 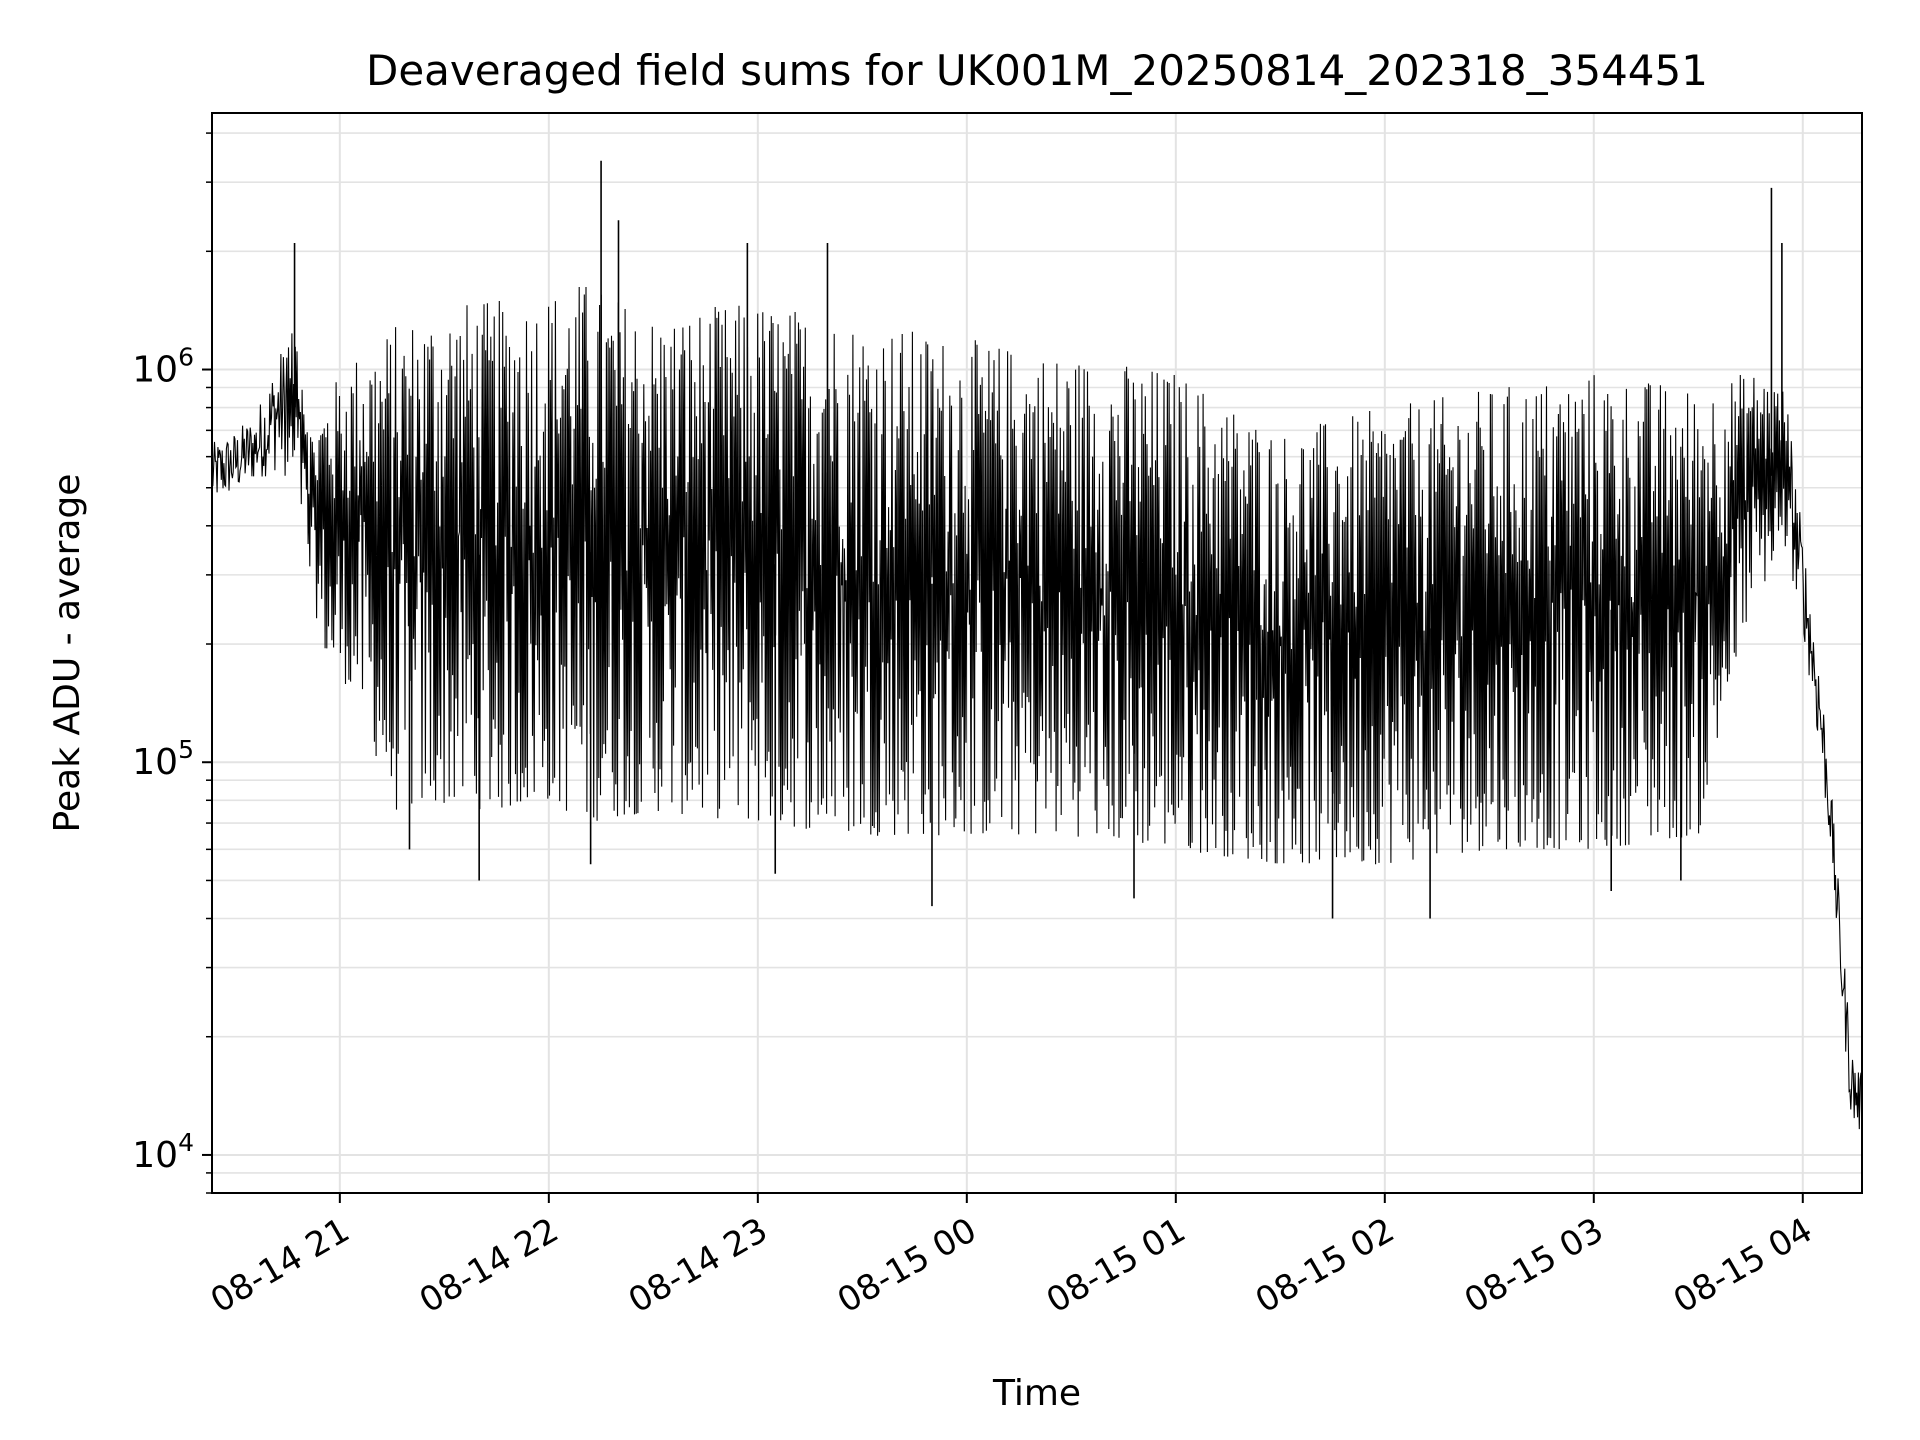 What do you see at coordinates (172, 663) in the screenshot?
I see `y-axis: 10⁴ 10⁵ 10⁶` at bounding box center [172, 663].